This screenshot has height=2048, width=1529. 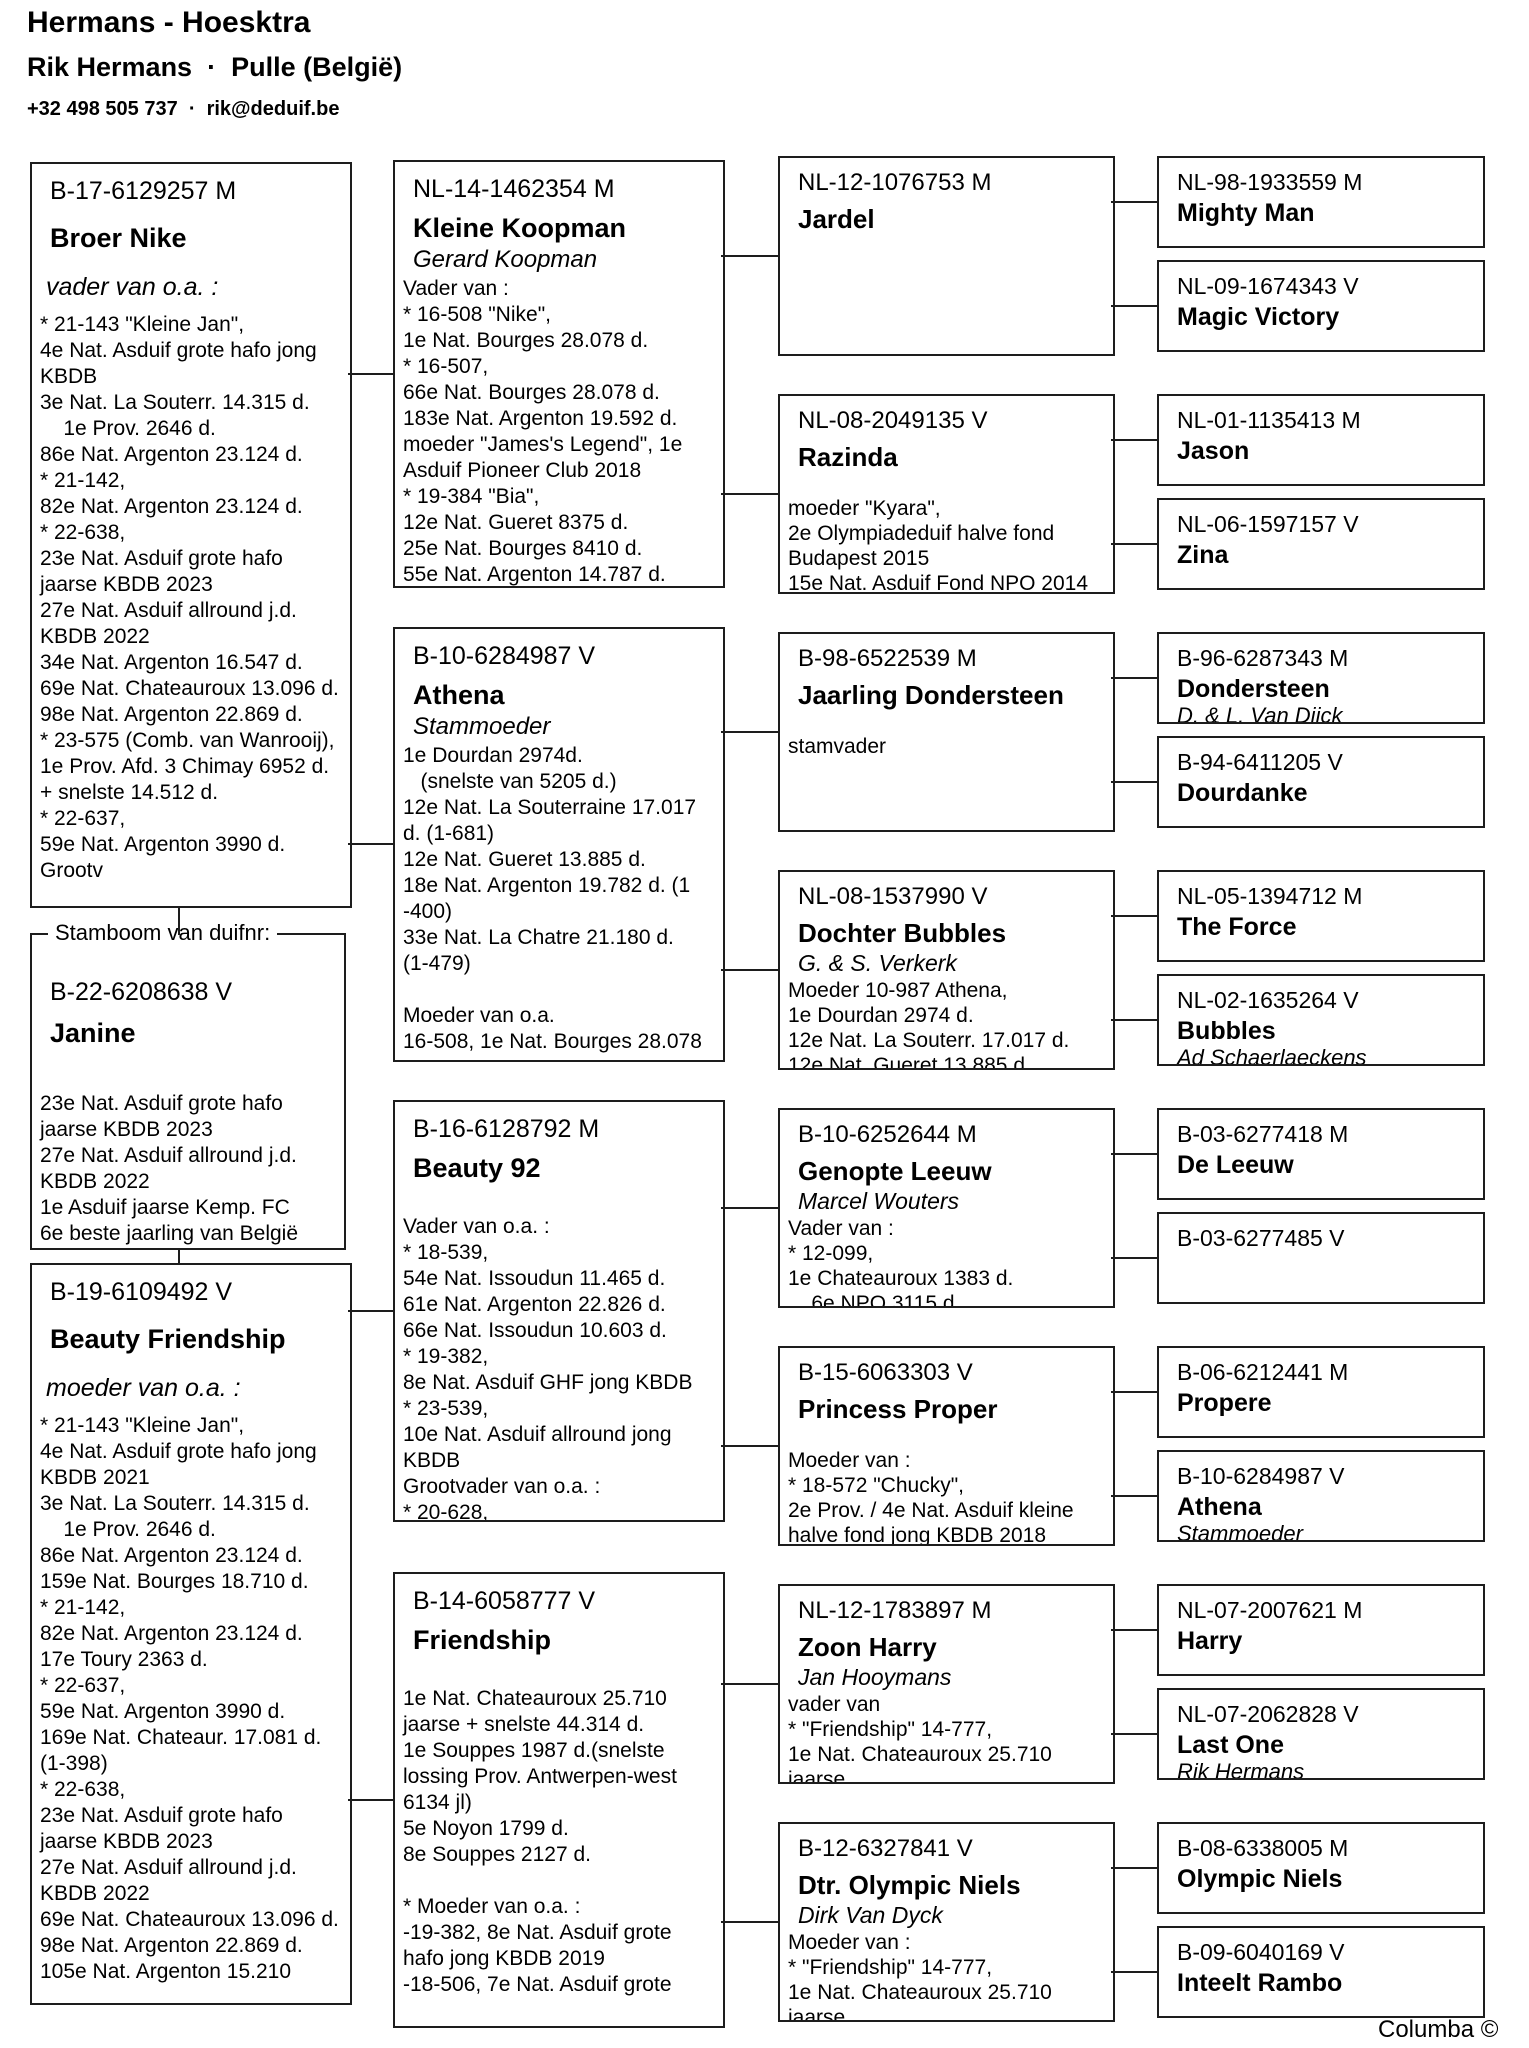 I want to click on breeder-name: G. & S. Verkerk, so click(x=877, y=963).